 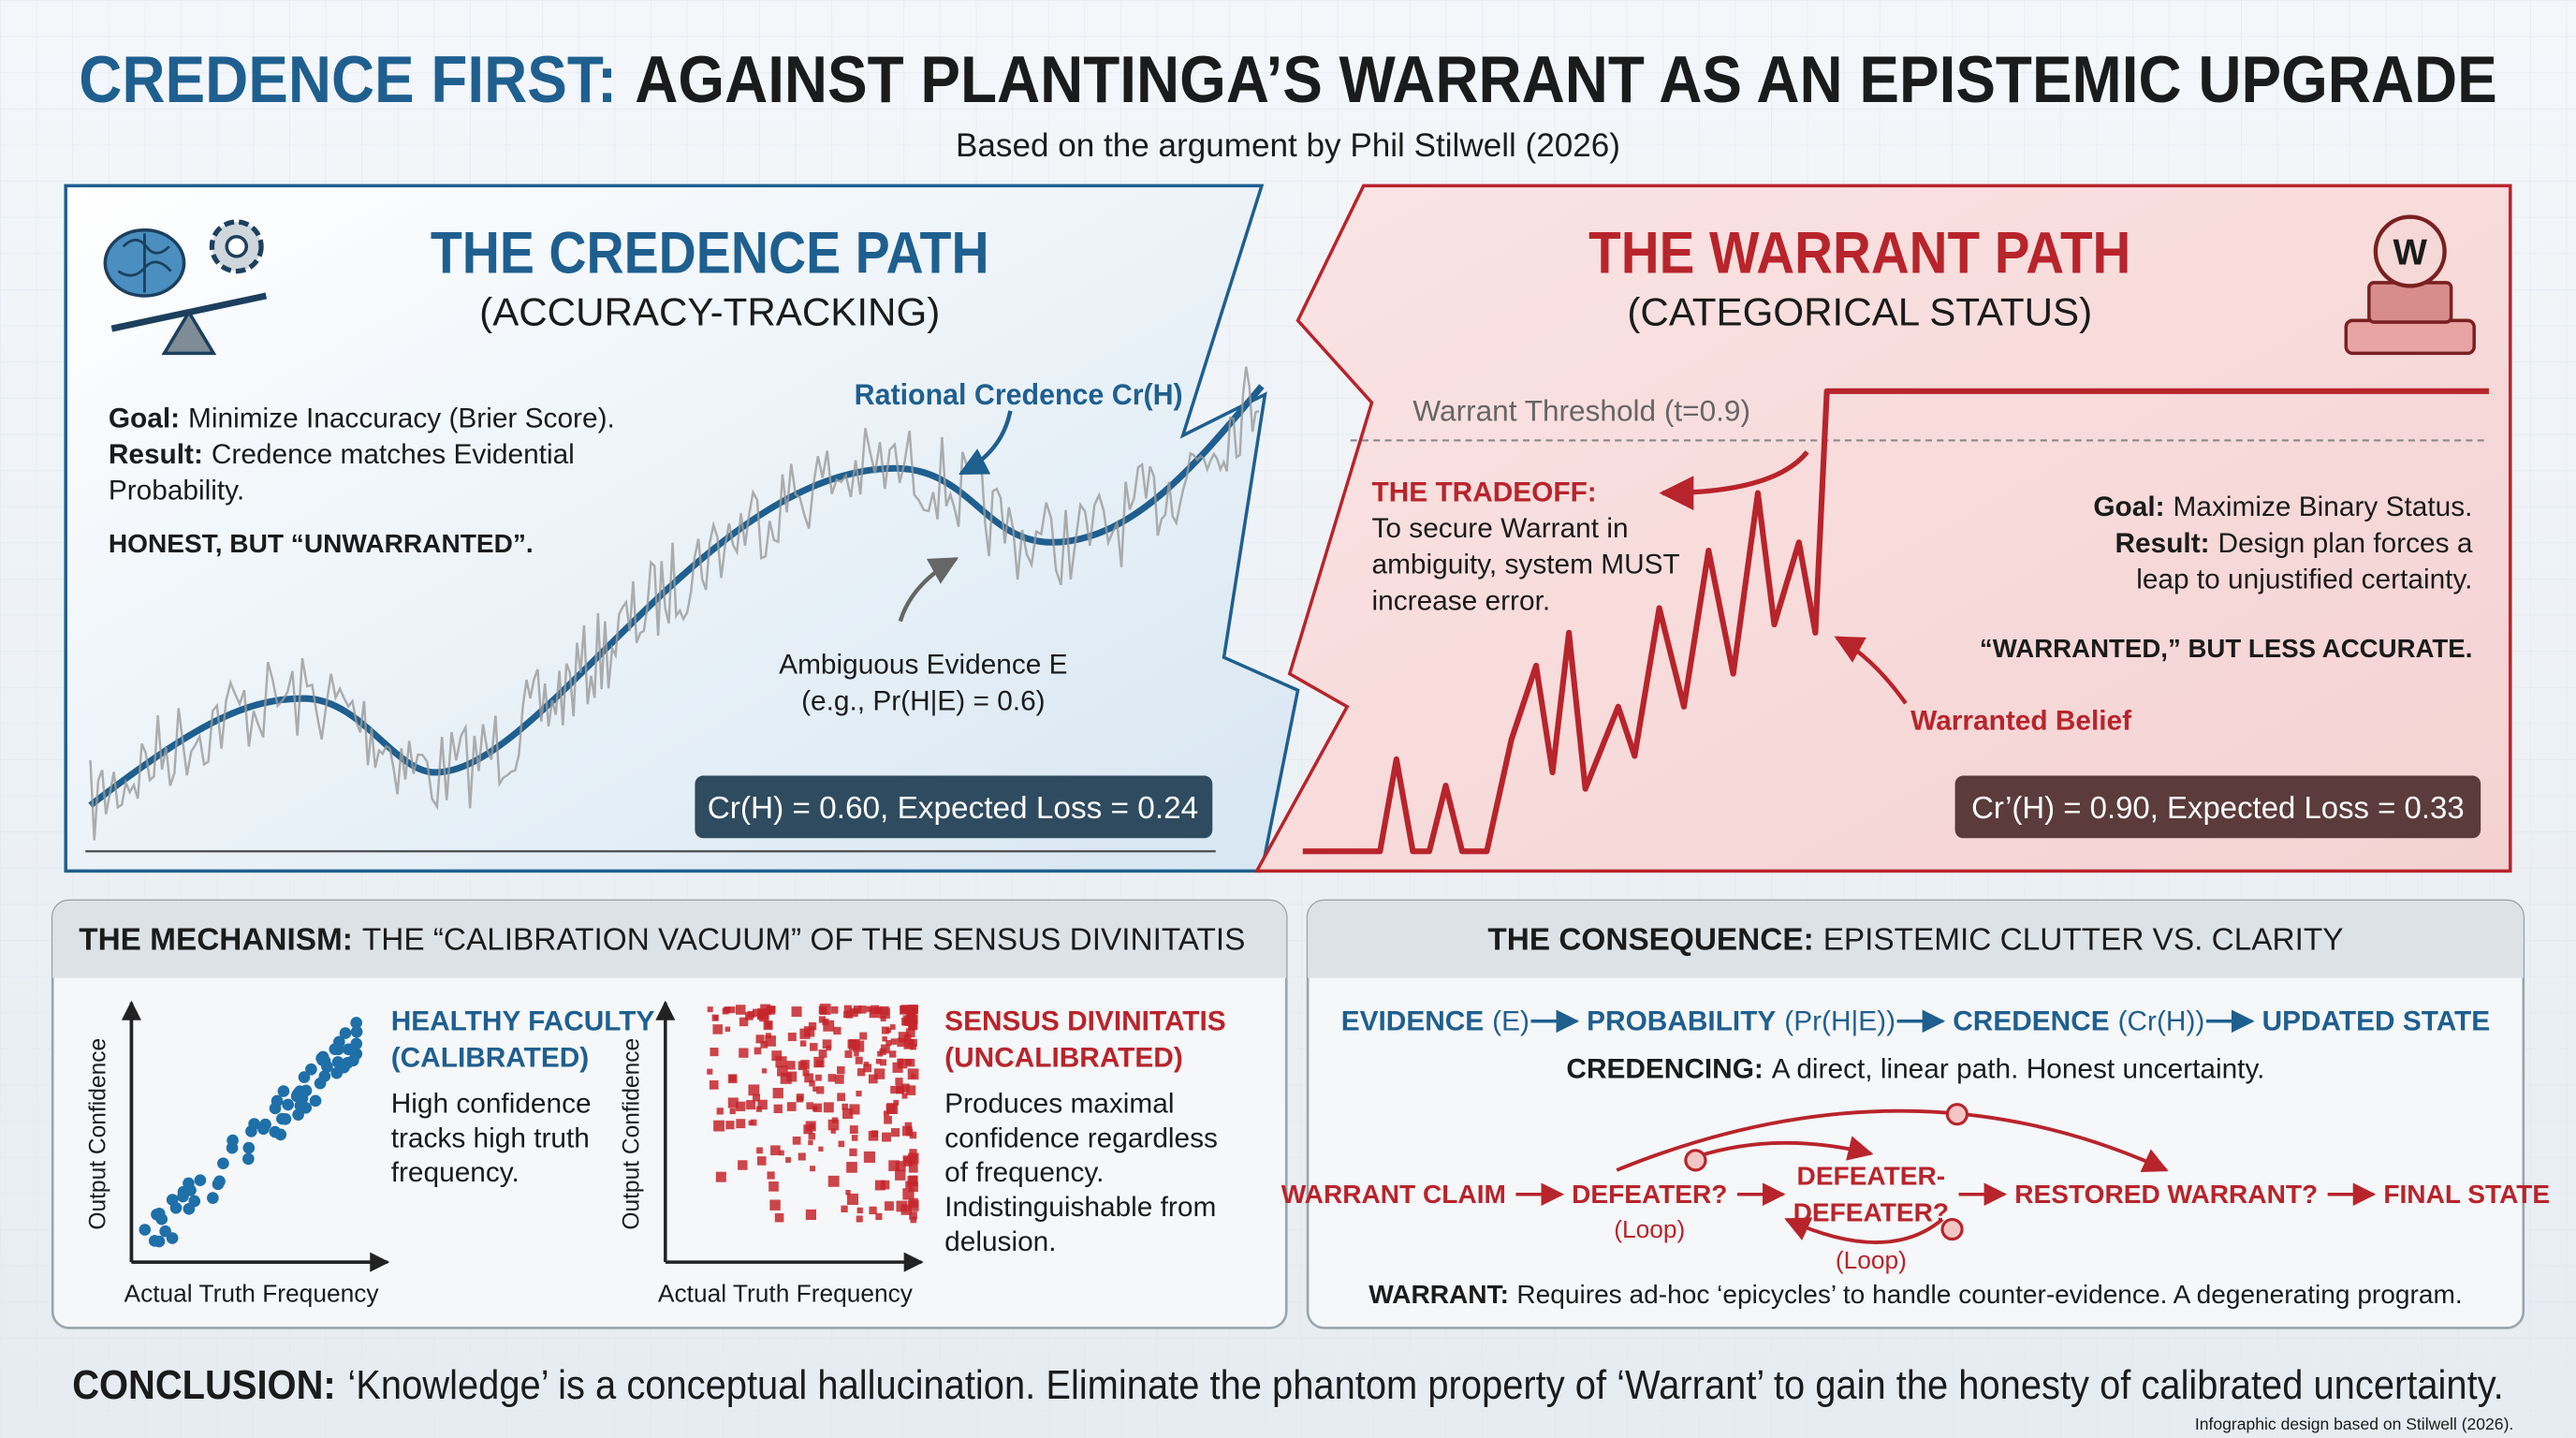 What do you see at coordinates (529, 1126) in the screenshot?
I see `scatter-dots` at bounding box center [529, 1126].